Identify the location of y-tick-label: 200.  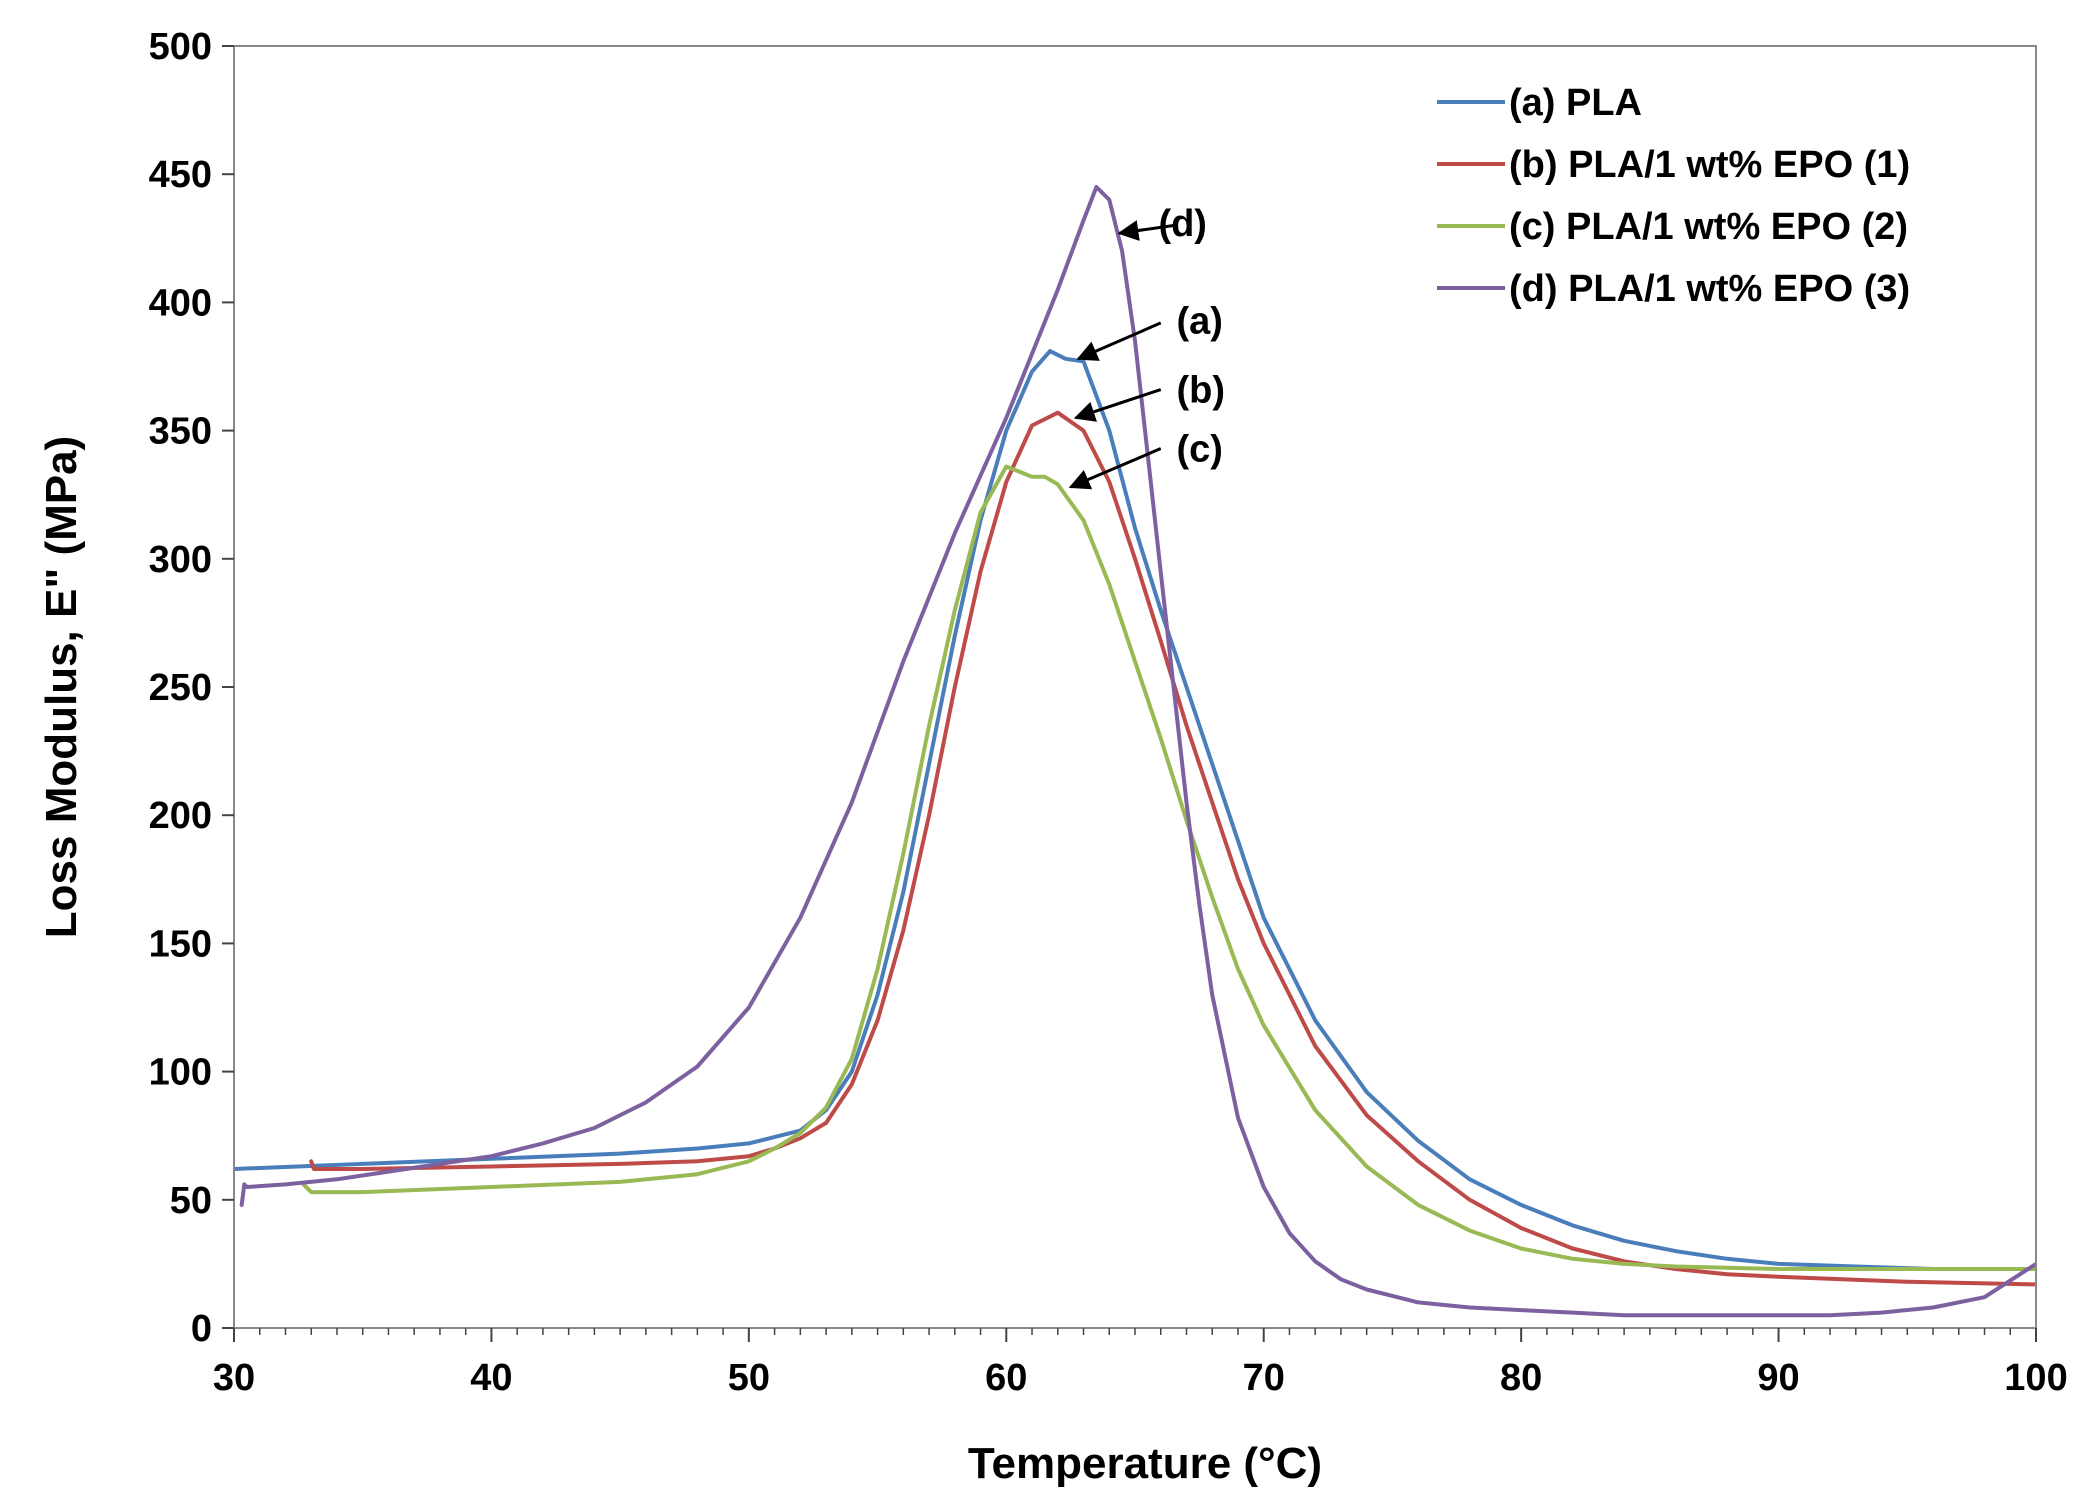
(180, 816).